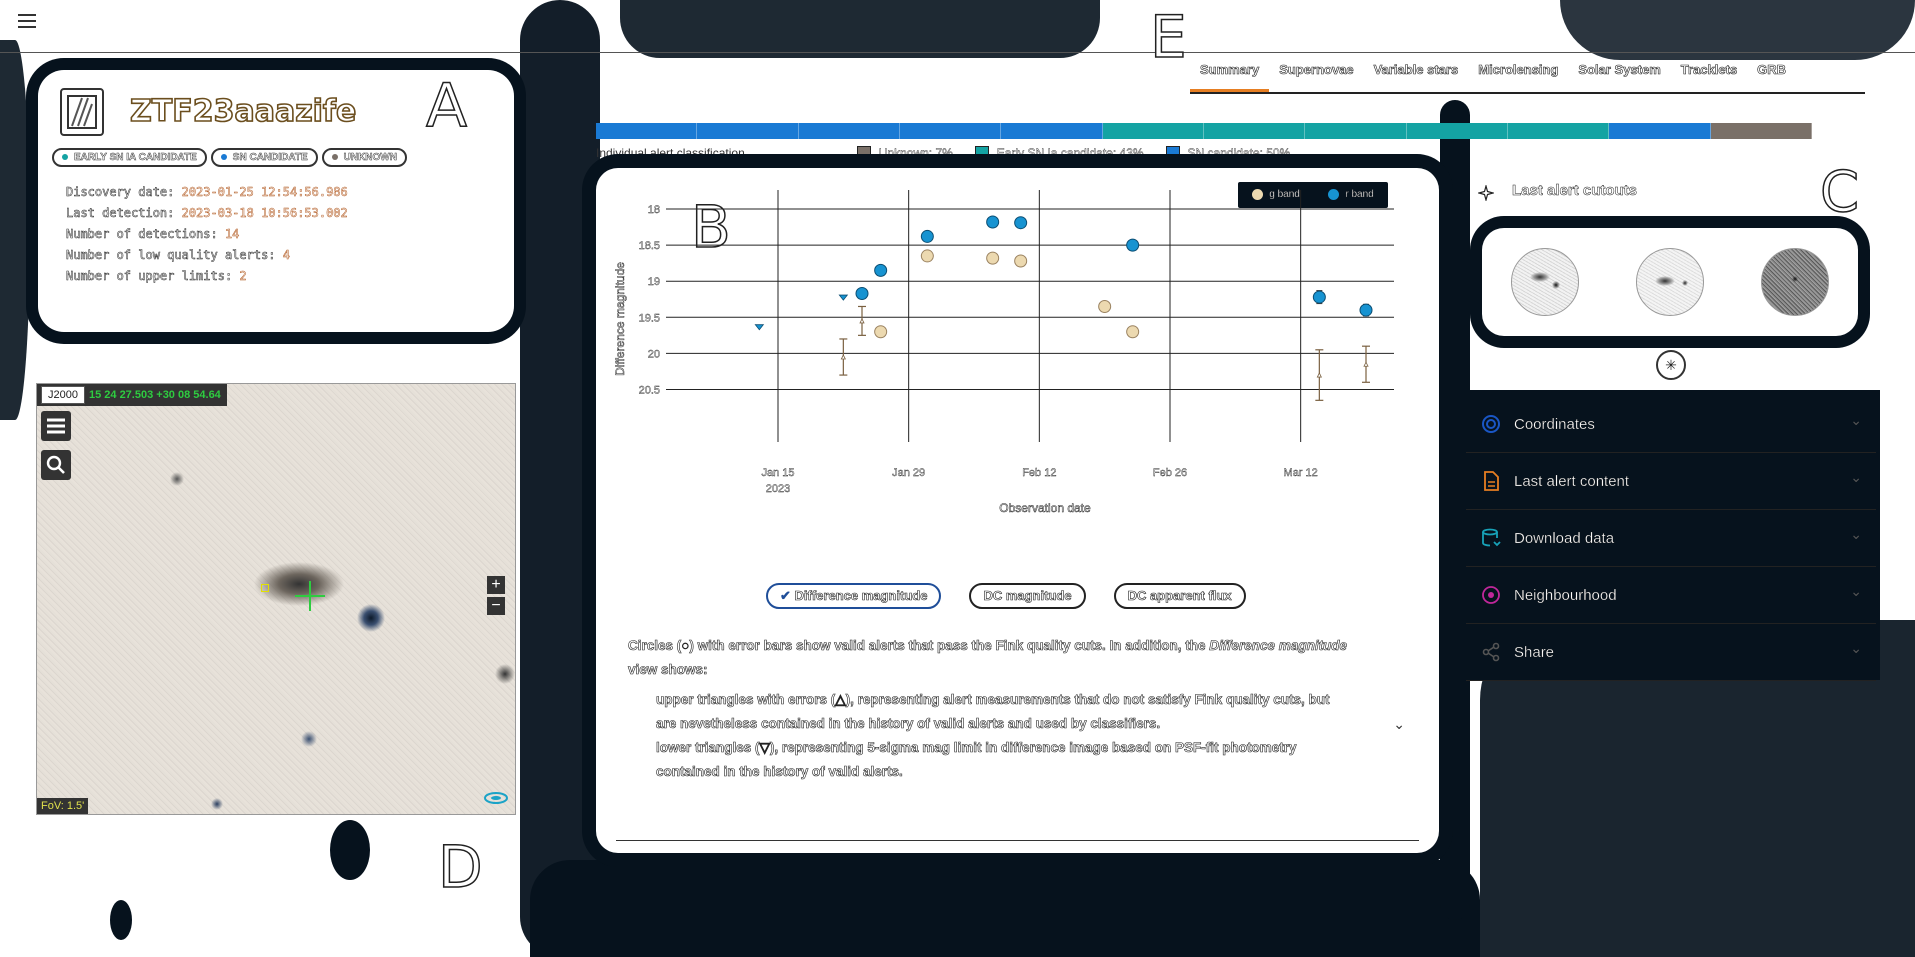  What do you see at coordinates (27, 21) in the screenshot?
I see `hamburger-icon` at bounding box center [27, 21].